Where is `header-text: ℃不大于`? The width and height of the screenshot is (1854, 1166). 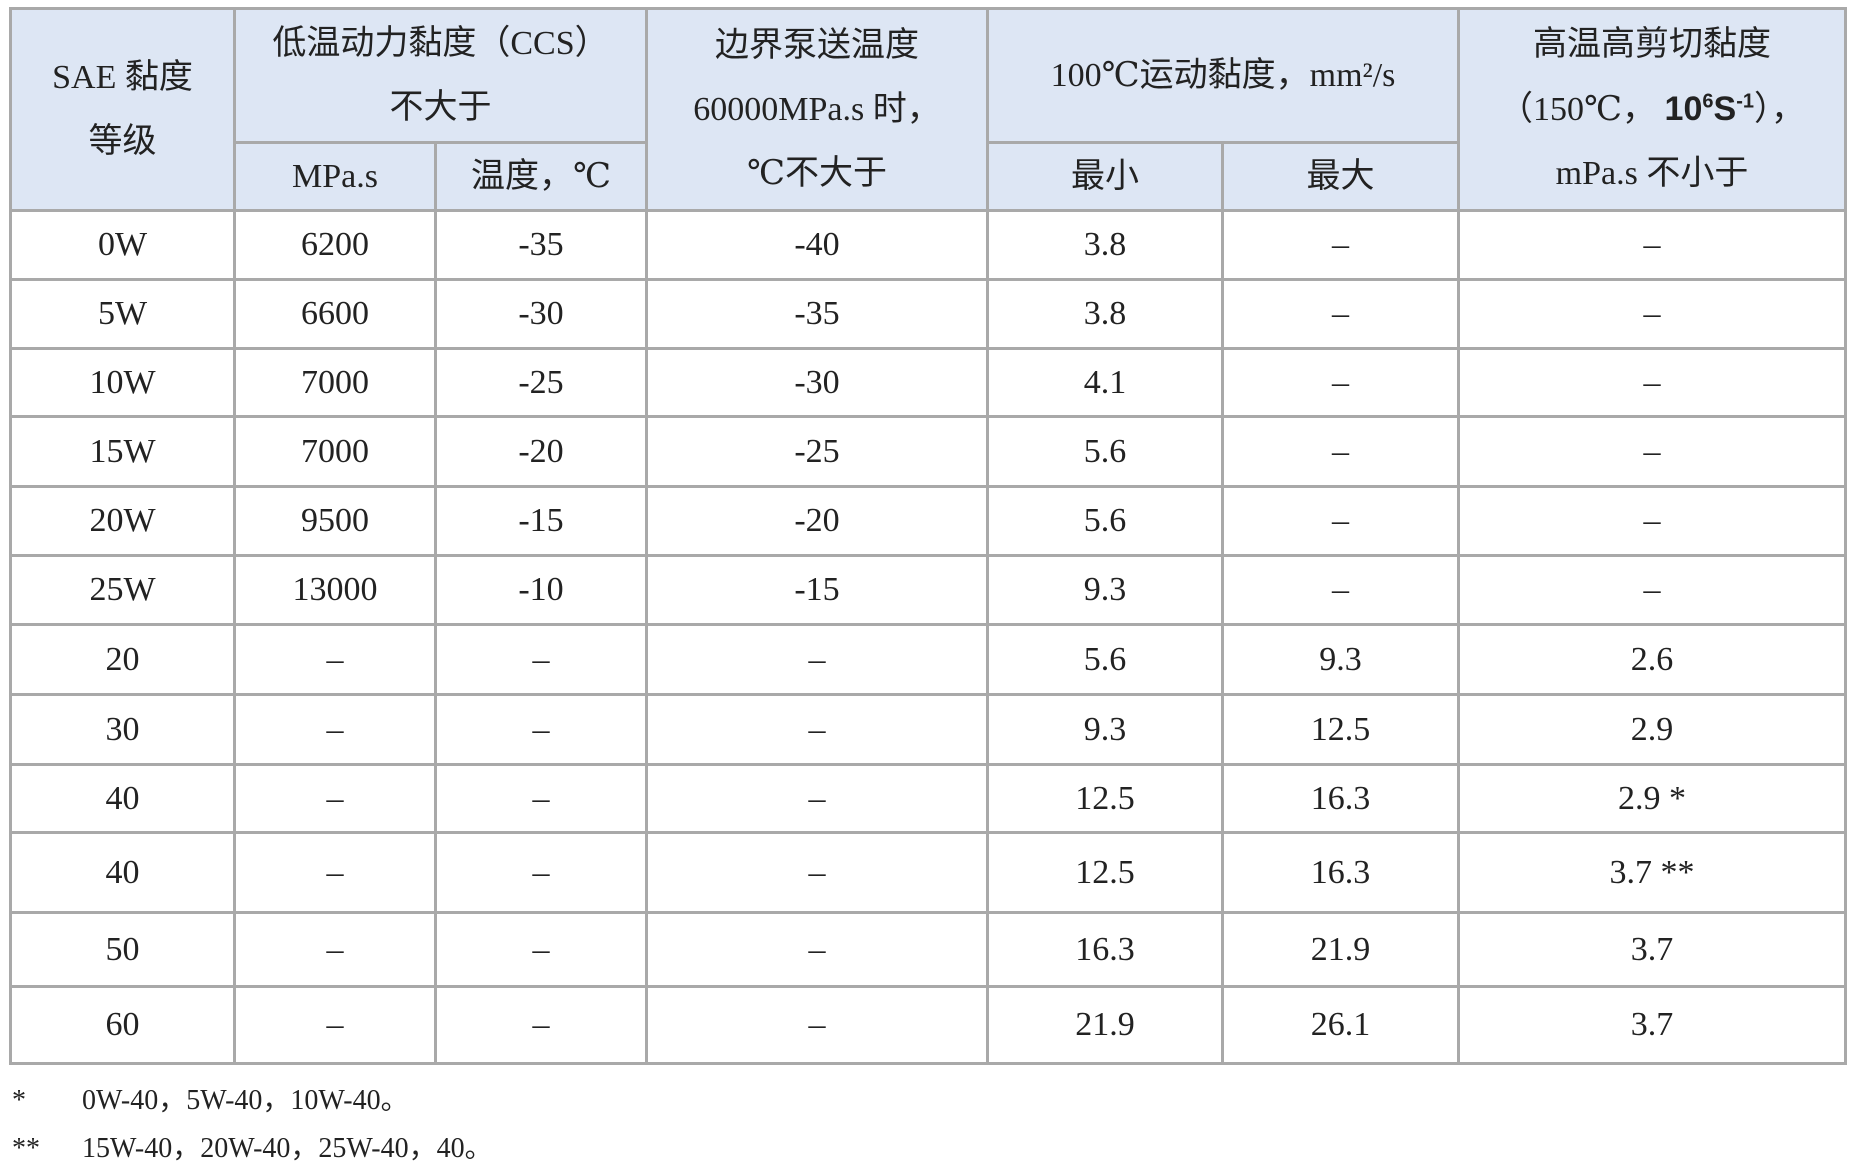 header-text: ℃不大于 is located at coordinates (817, 173).